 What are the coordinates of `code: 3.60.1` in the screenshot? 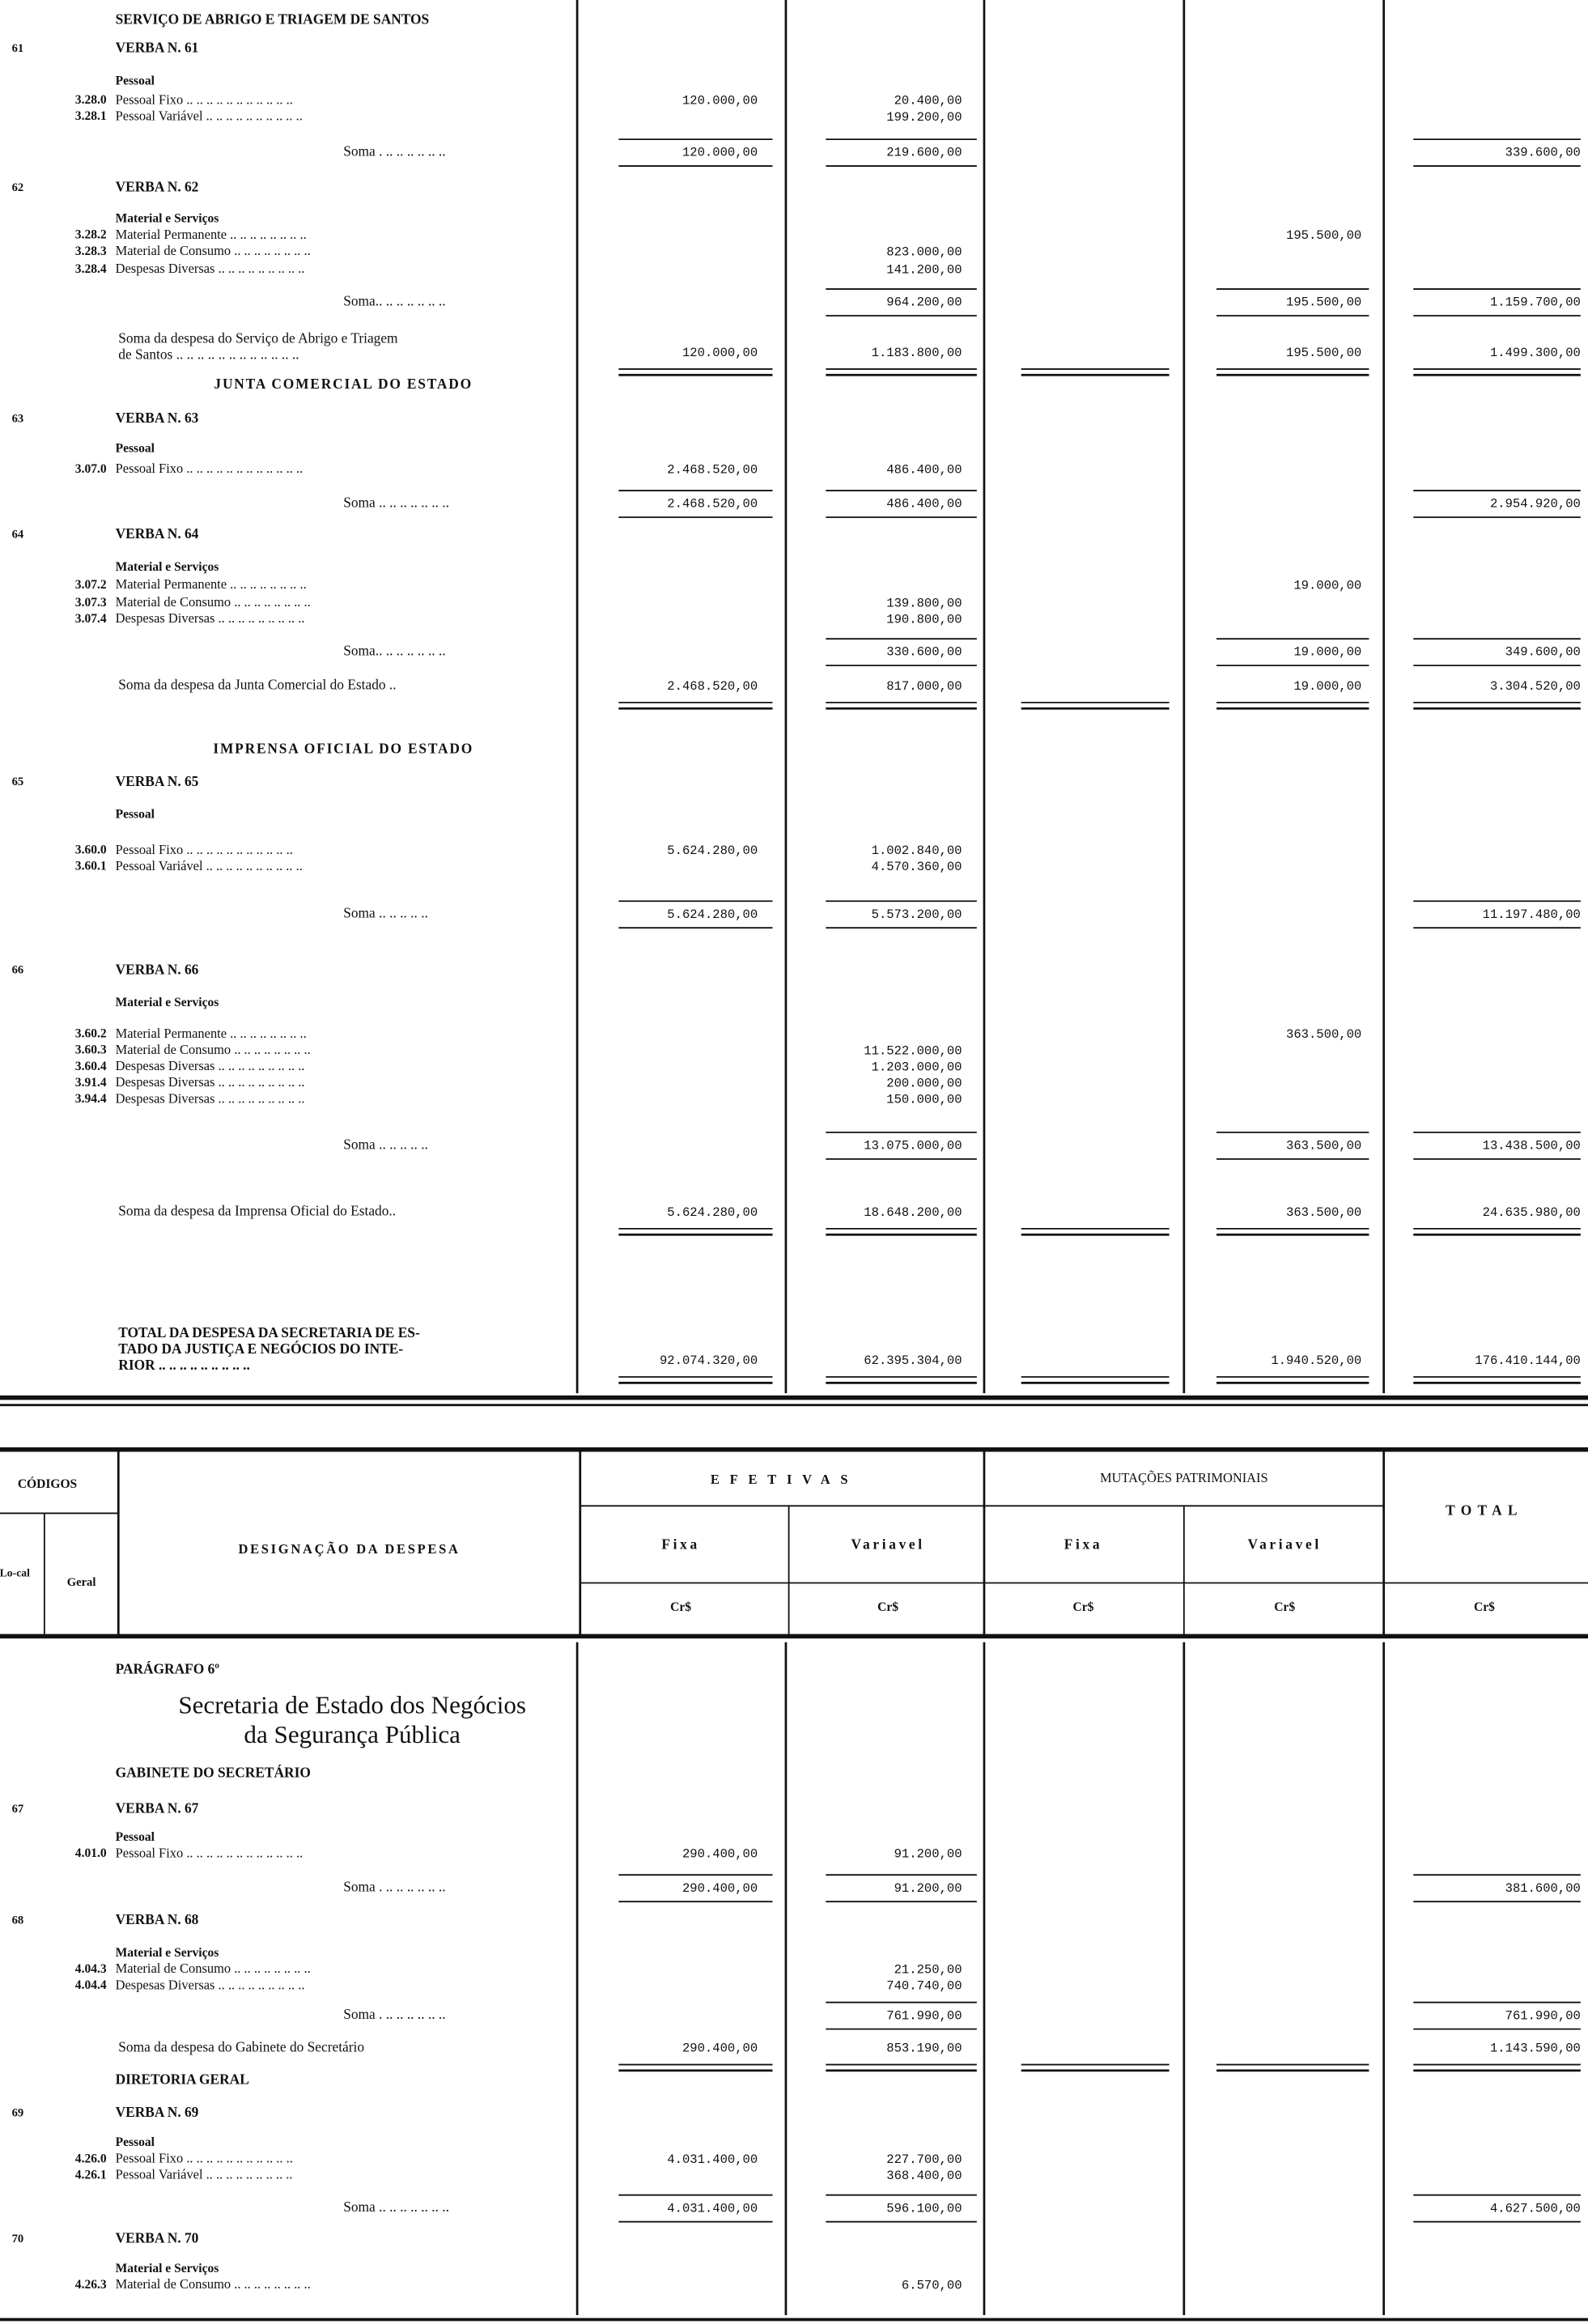 It's located at (91, 866).